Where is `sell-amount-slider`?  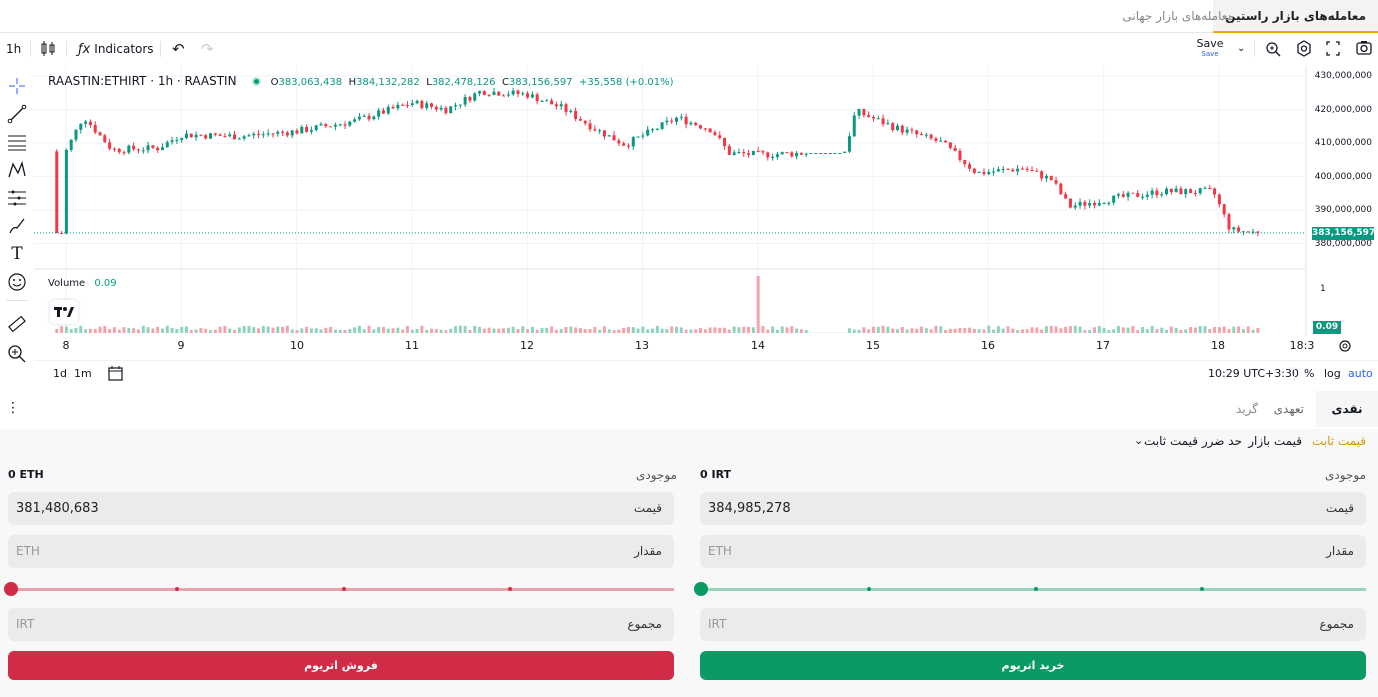 sell-amount-slider is located at coordinates (339, 589).